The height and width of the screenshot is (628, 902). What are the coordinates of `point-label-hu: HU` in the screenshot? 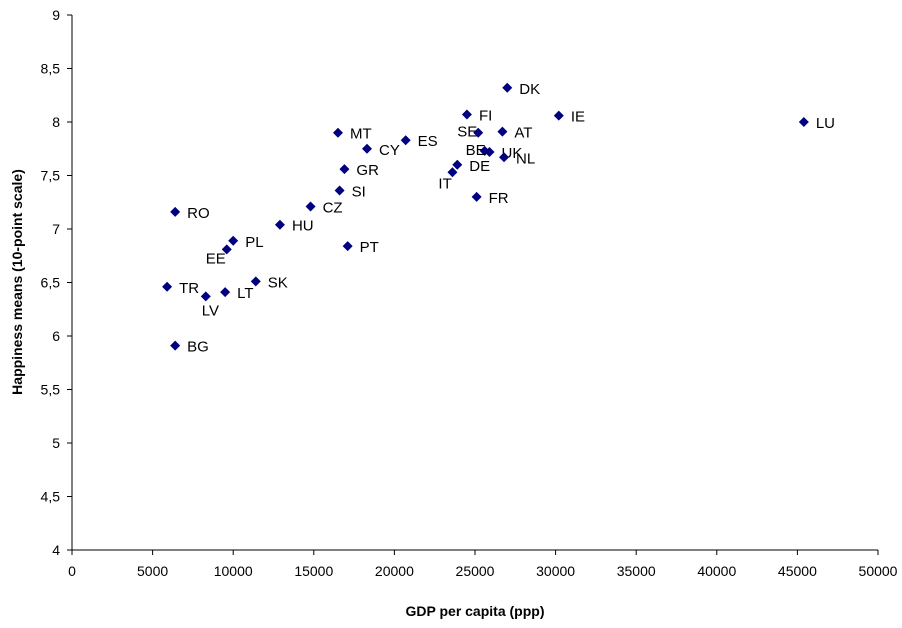 It's located at (303, 226).